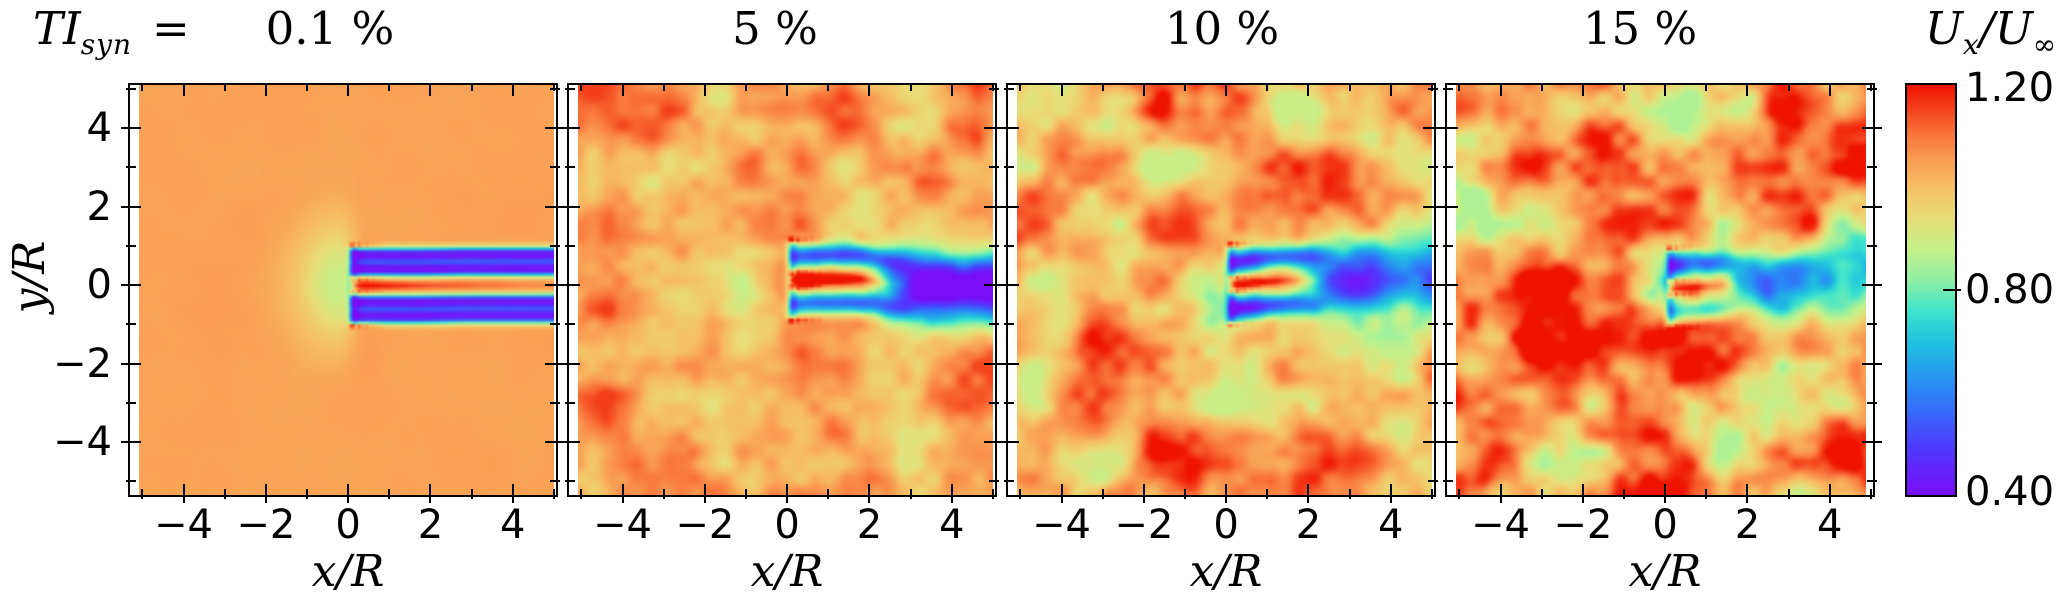 The width and height of the screenshot is (2067, 606). I want to click on cb-sub-x: x, so click(1971, 44).